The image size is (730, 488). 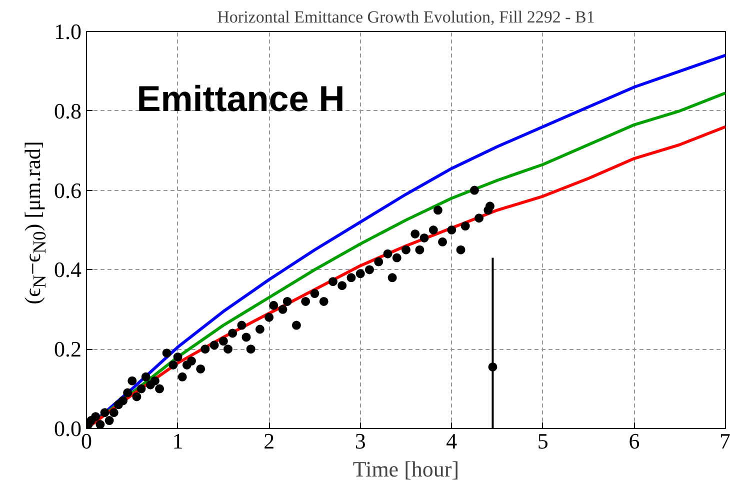 I want to click on x-tick-label: 3, so click(x=360, y=441).